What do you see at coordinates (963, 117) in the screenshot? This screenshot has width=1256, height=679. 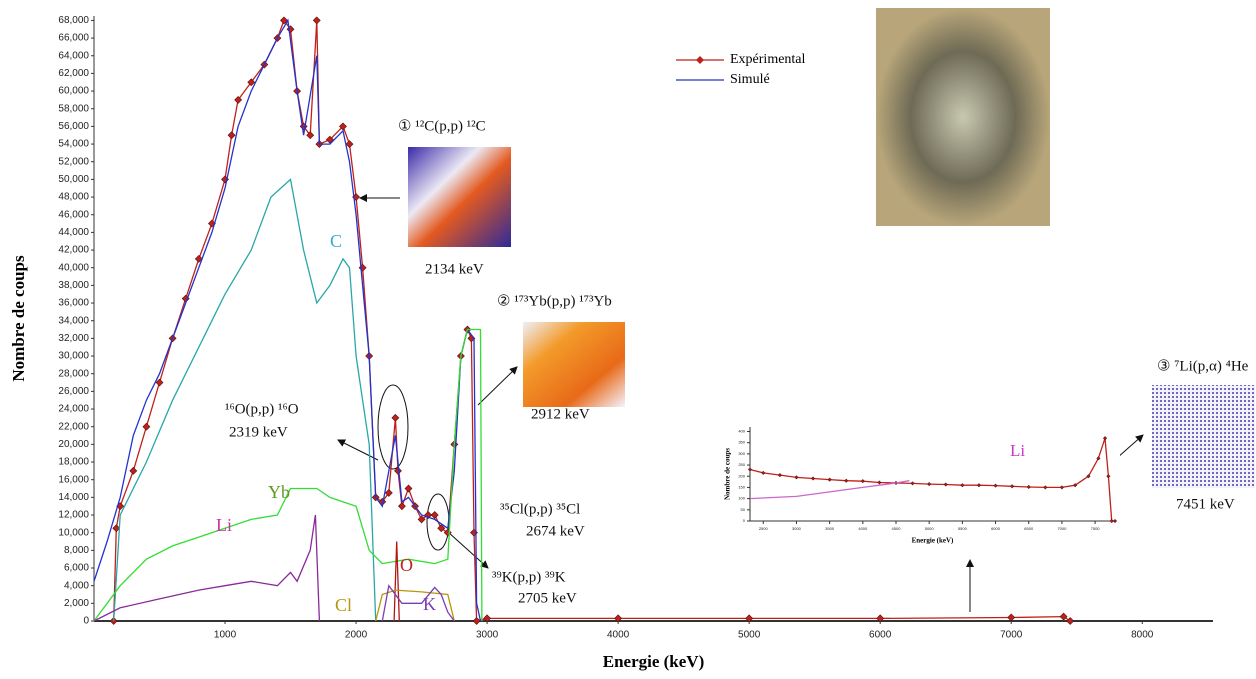 I see `photo` at bounding box center [963, 117].